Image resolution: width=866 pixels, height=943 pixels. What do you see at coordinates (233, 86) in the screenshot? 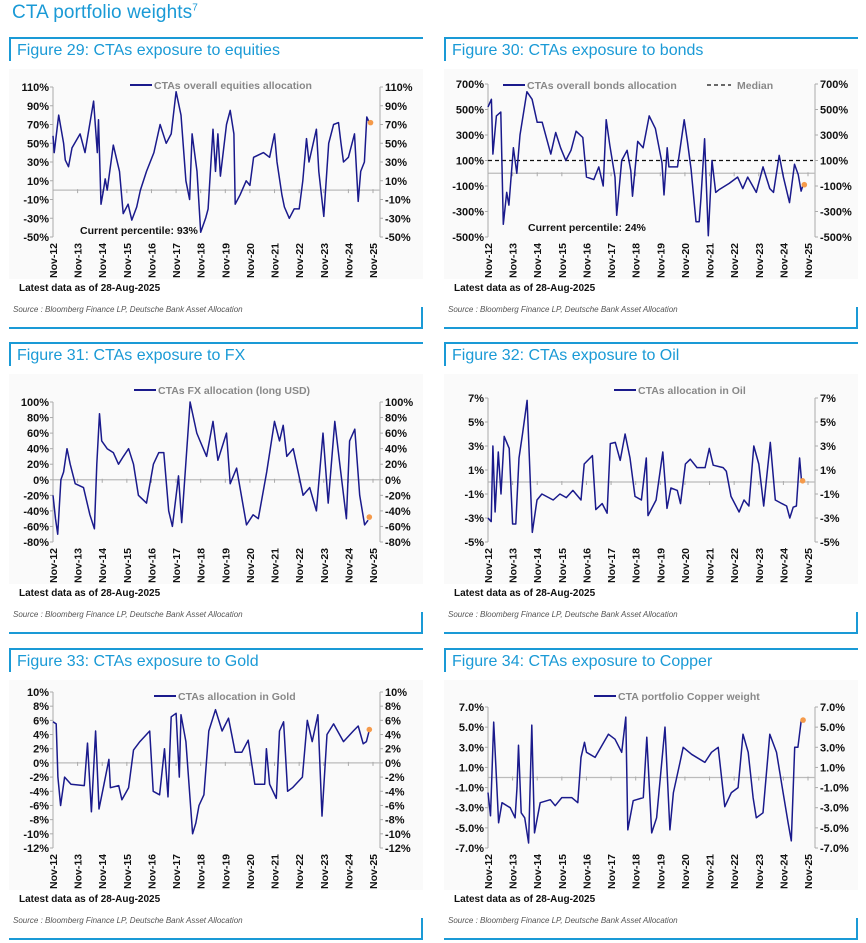
I see `legend-label: CTAs overall equities allocation` at bounding box center [233, 86].